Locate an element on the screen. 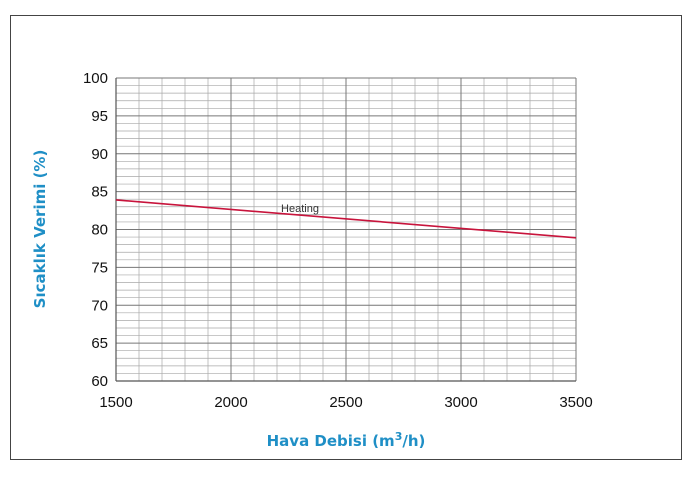 The width and height of the screenshot is (692, 483). x-tick-labels: 1500 2000 2500 3000 3500 is located at coordinates (345, 402).